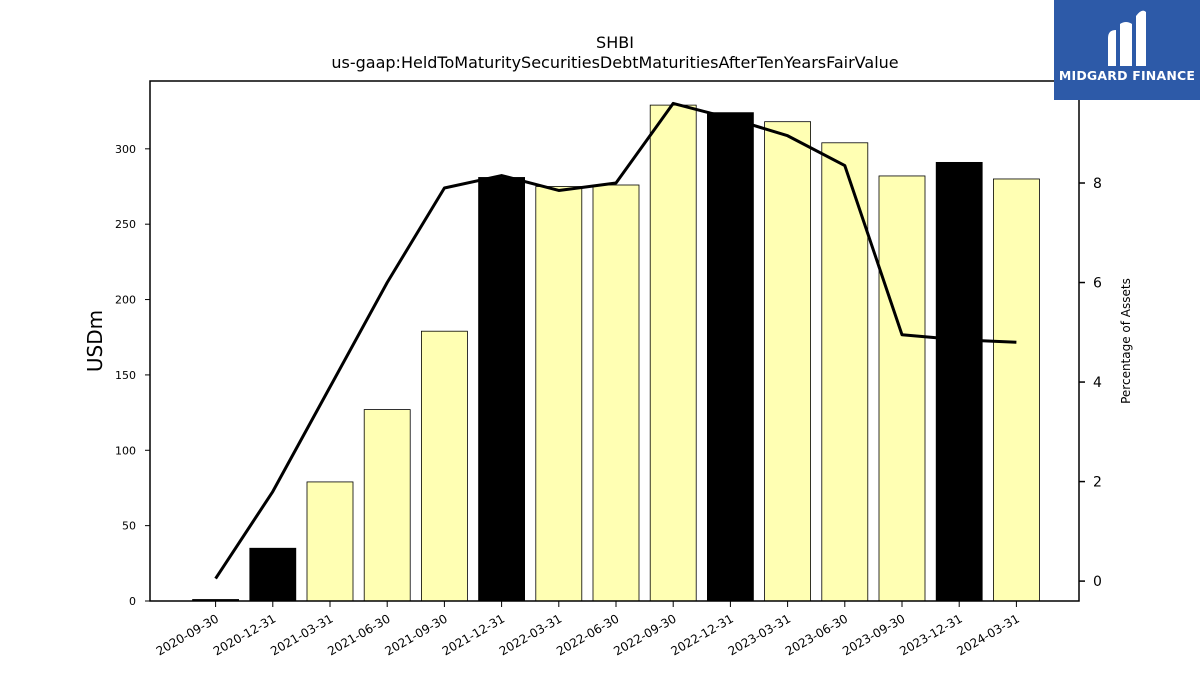  Describe the element at coordinates (987, 634) in the screenshot. I see `x-tick-label: 2024-03-31` at that location.